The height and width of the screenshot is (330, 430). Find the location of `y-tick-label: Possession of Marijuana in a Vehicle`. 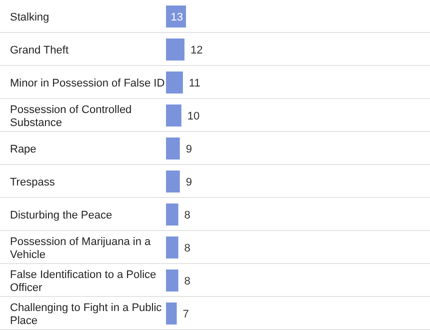

y-tick-label: Possession of Marijuana in a Vehicle is located at coordinates (81, 248).